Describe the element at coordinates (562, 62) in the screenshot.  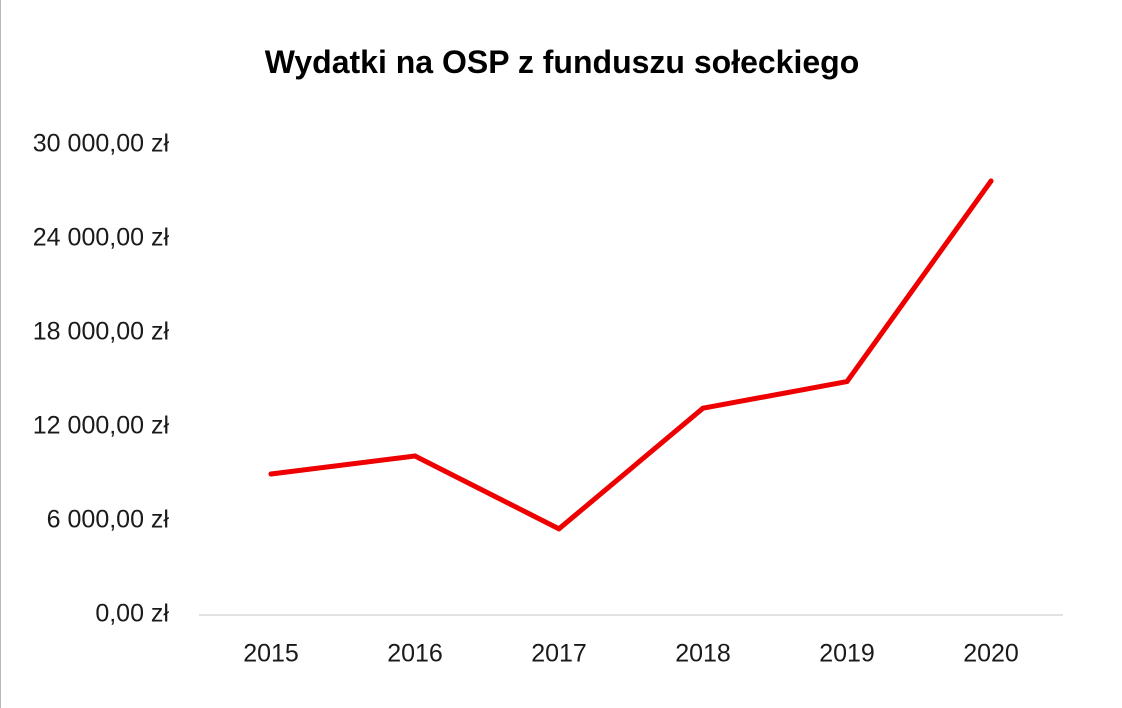
I see `chart-title: Wydatki na OSP z funduszu sołeckiego` at that location.